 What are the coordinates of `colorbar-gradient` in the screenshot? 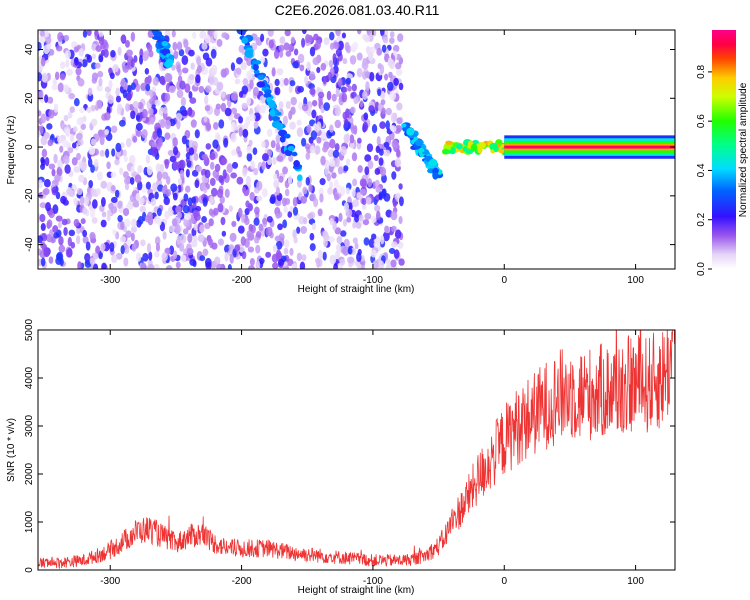 It's located at (724, 149).